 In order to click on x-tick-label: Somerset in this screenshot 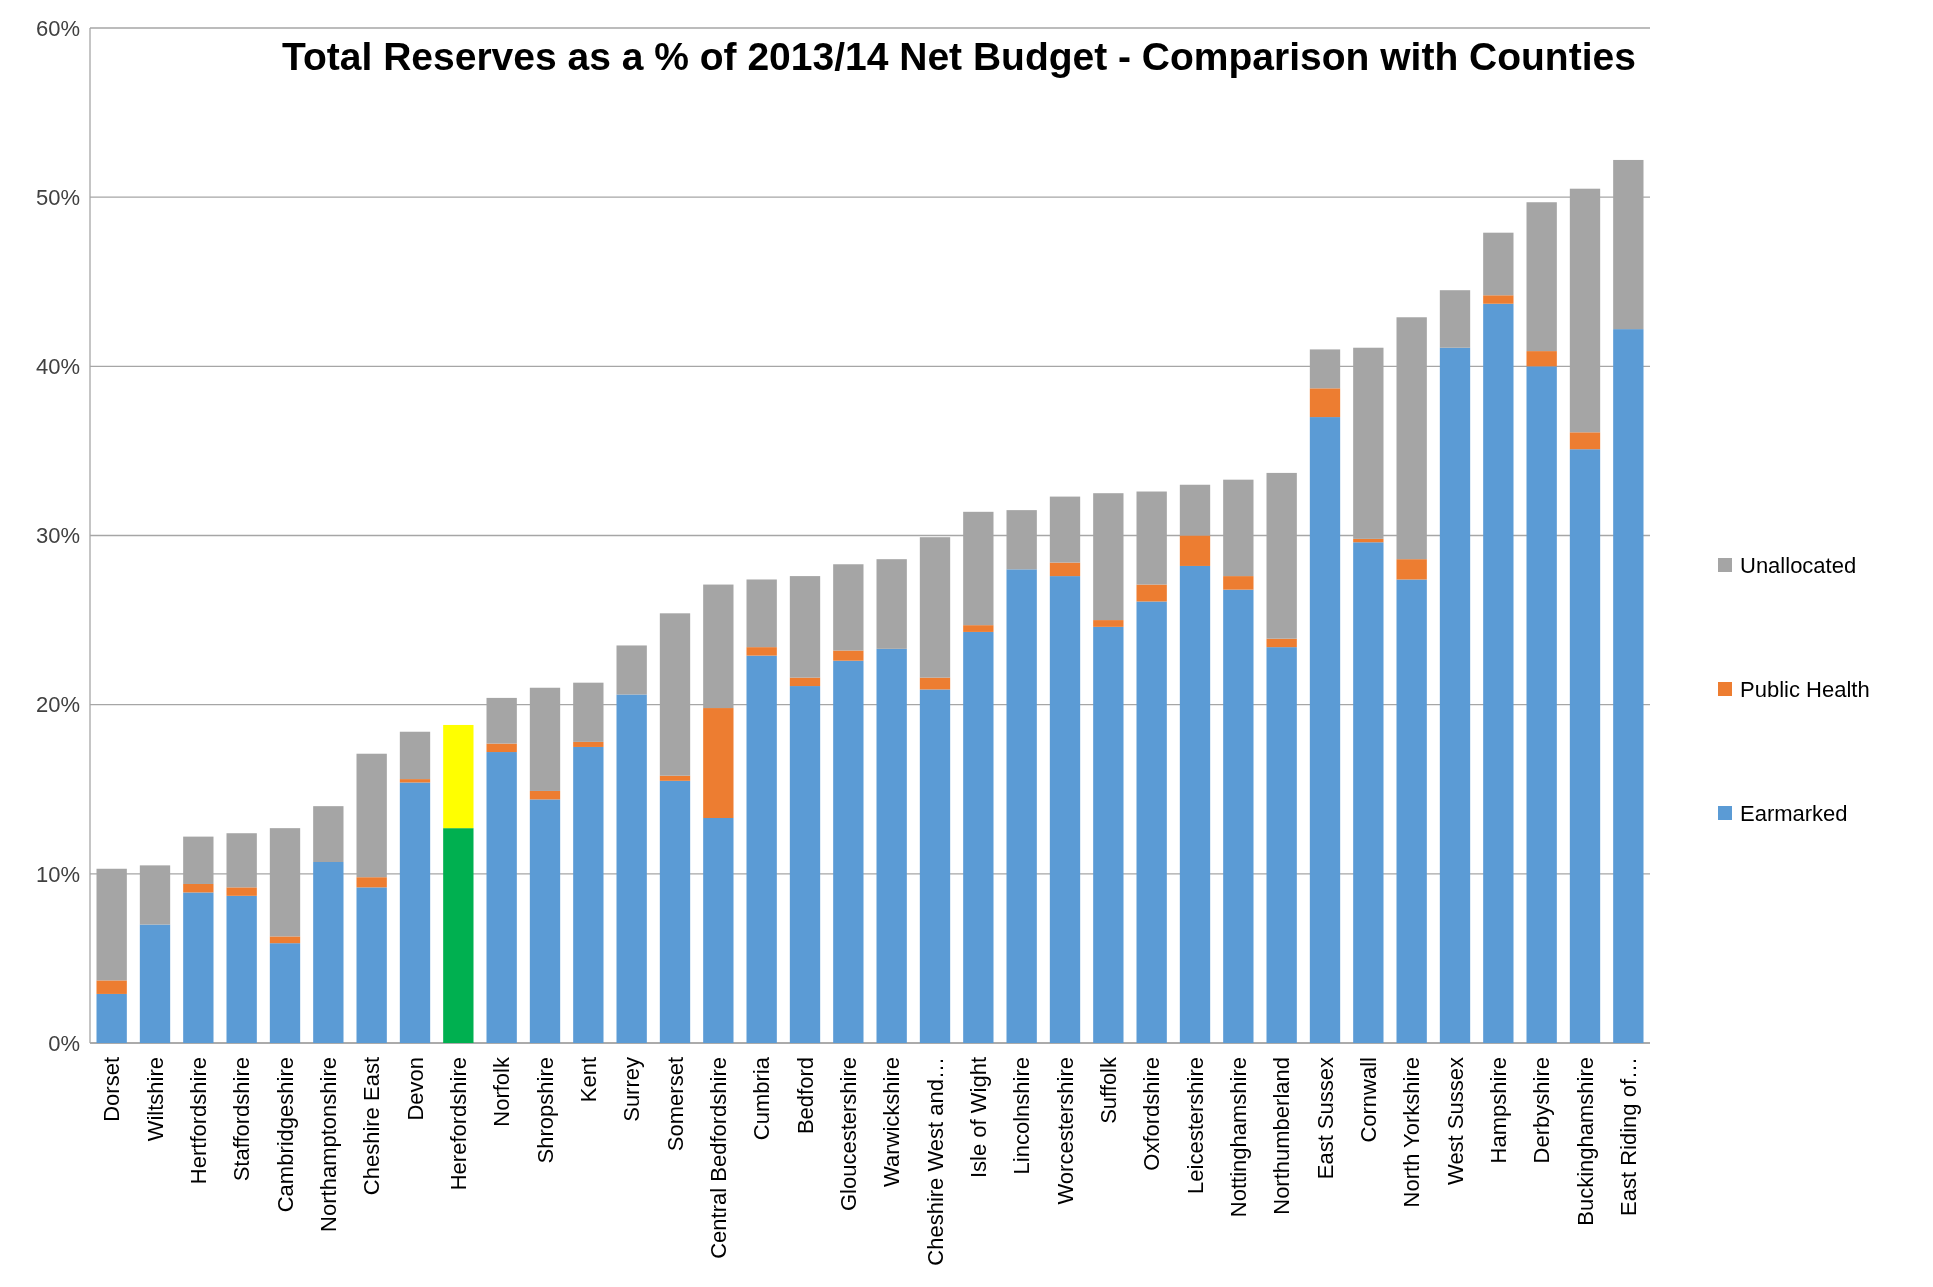, I will do `click(675, 1104)`.